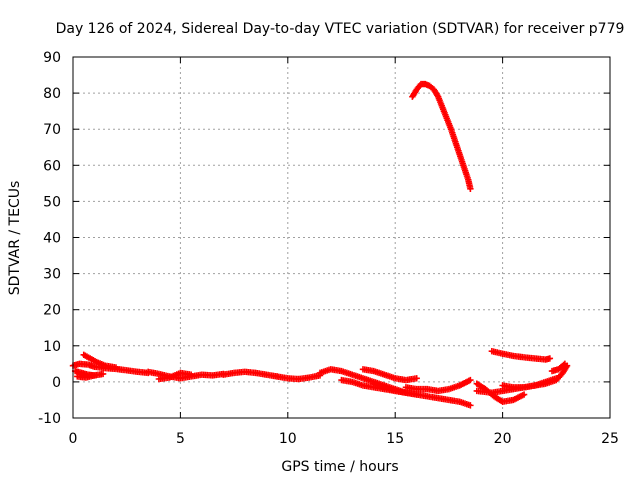 This screenshot has width=640, height=480. I want to click on y-tick-label: 90, so click(52, 58).